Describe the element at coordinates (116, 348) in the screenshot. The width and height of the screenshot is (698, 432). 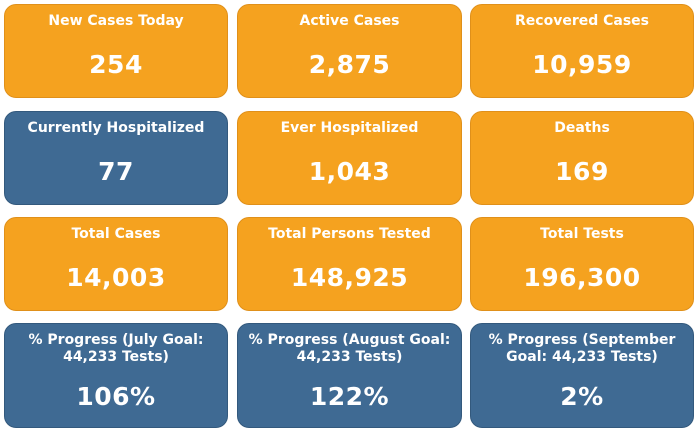
I see `card-label: % Progress (July Goal: 44,233 Tests)` at that location.